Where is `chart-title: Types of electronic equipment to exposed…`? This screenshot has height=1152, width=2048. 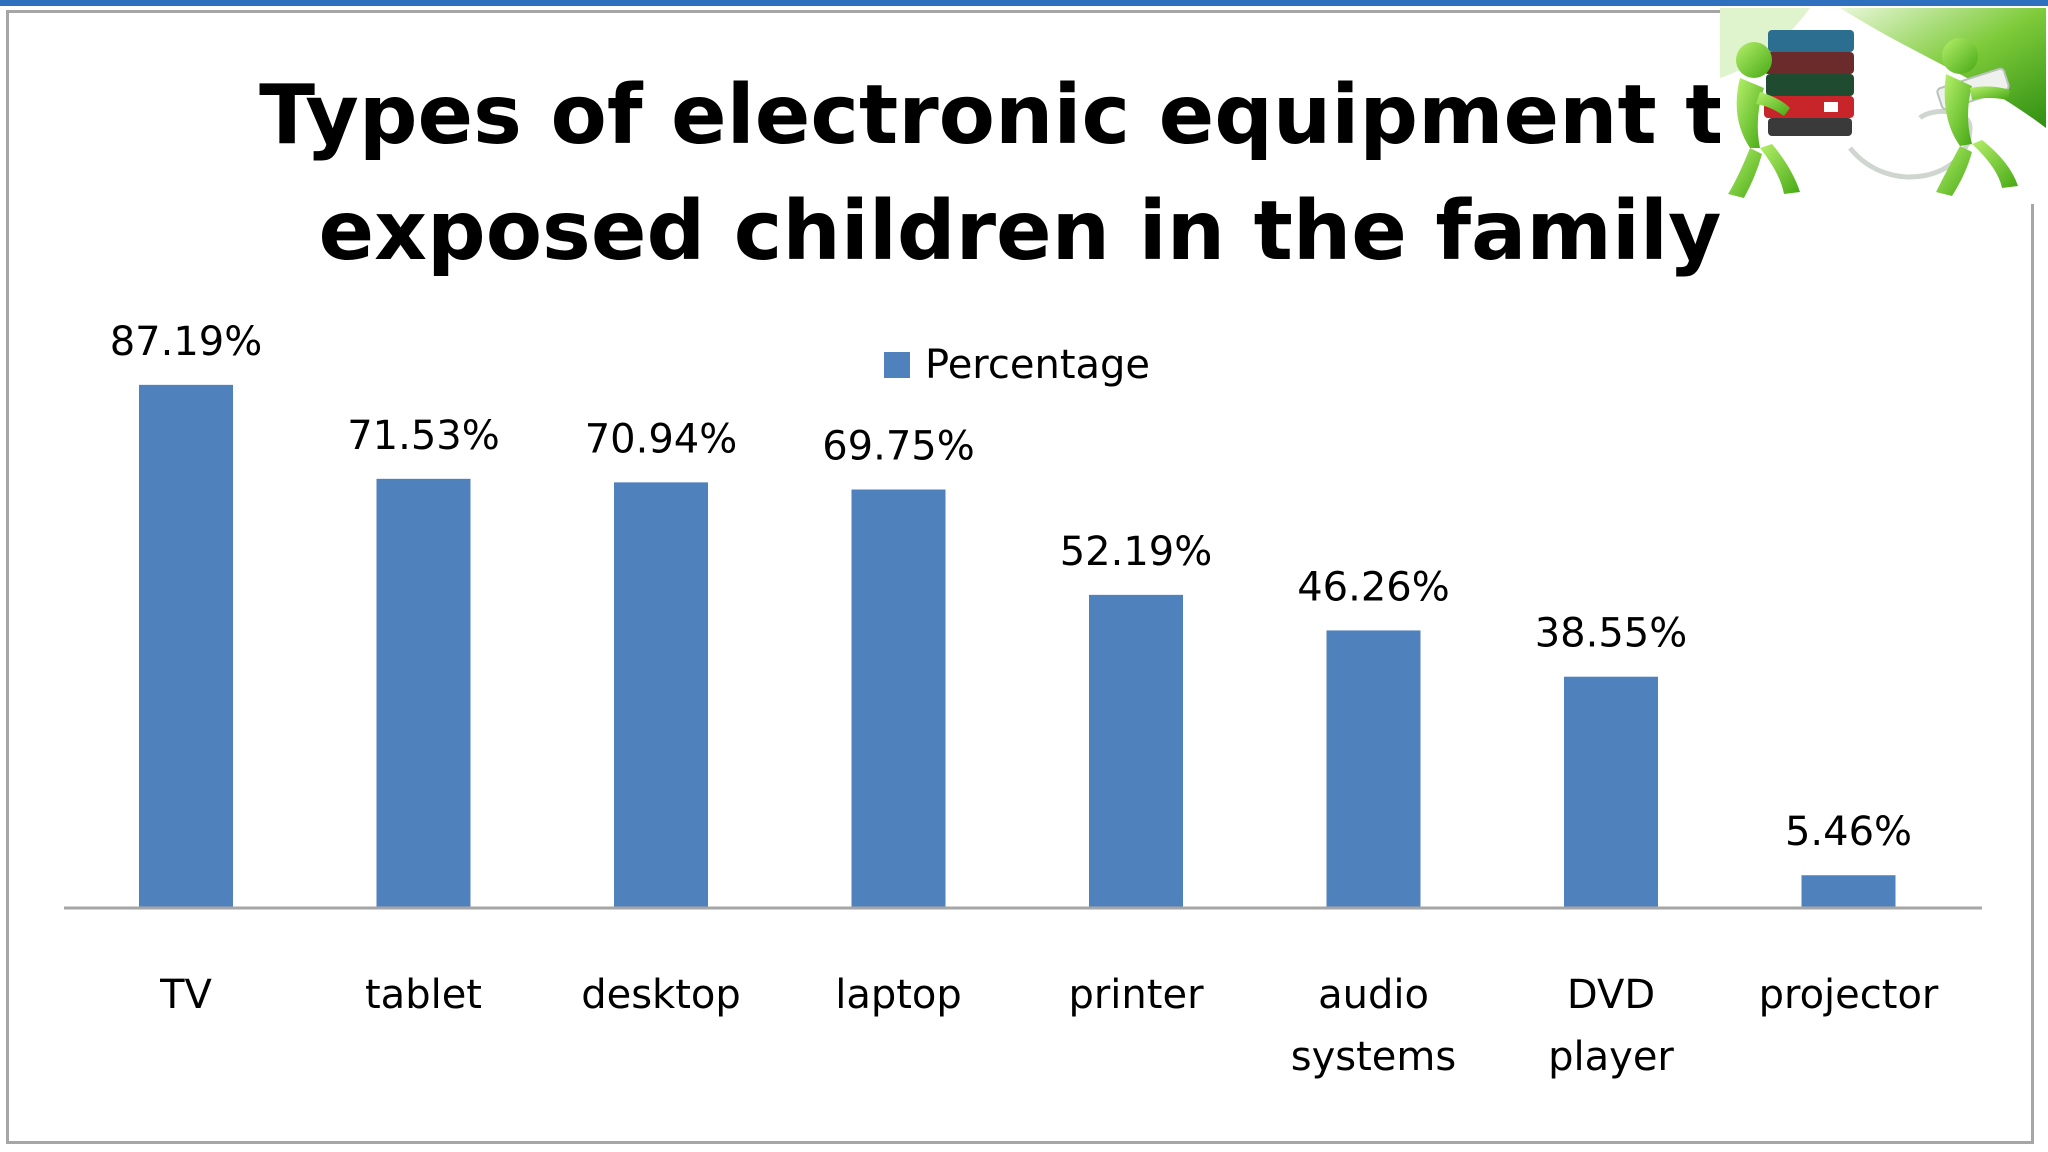 chart-title: Types of electronic equipment to exposed… is located at coordinates (1020, 173).